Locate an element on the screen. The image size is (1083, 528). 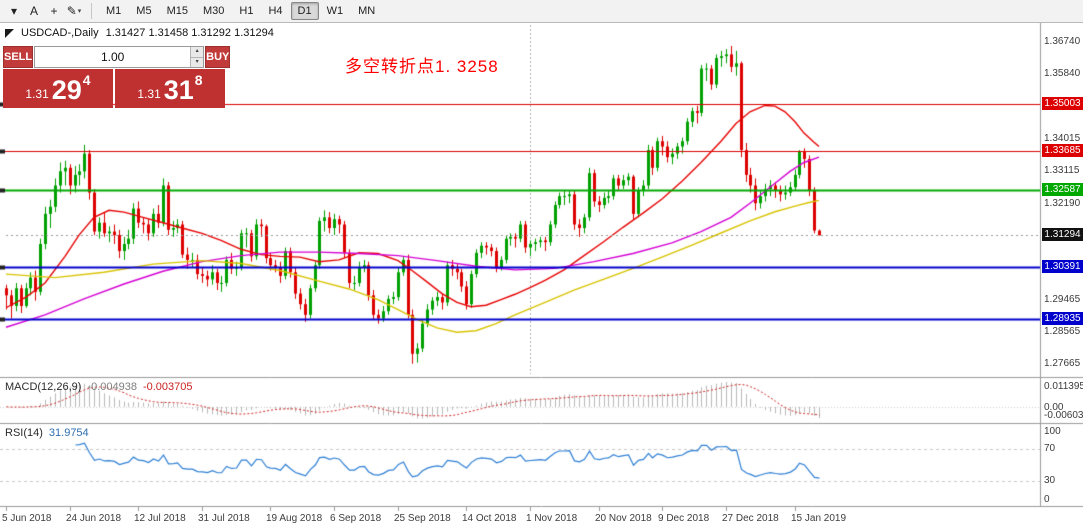
time-axis-label: 27 Dec 2018 is located at coordinates (750, 518).